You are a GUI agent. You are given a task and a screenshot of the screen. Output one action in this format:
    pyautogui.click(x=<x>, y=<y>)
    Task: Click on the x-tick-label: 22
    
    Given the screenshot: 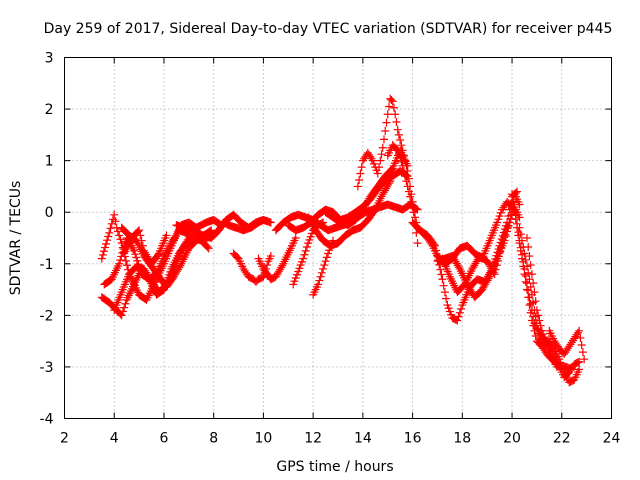 What is the action you would take?
    pyautogui.click(x=562, y=439)
    